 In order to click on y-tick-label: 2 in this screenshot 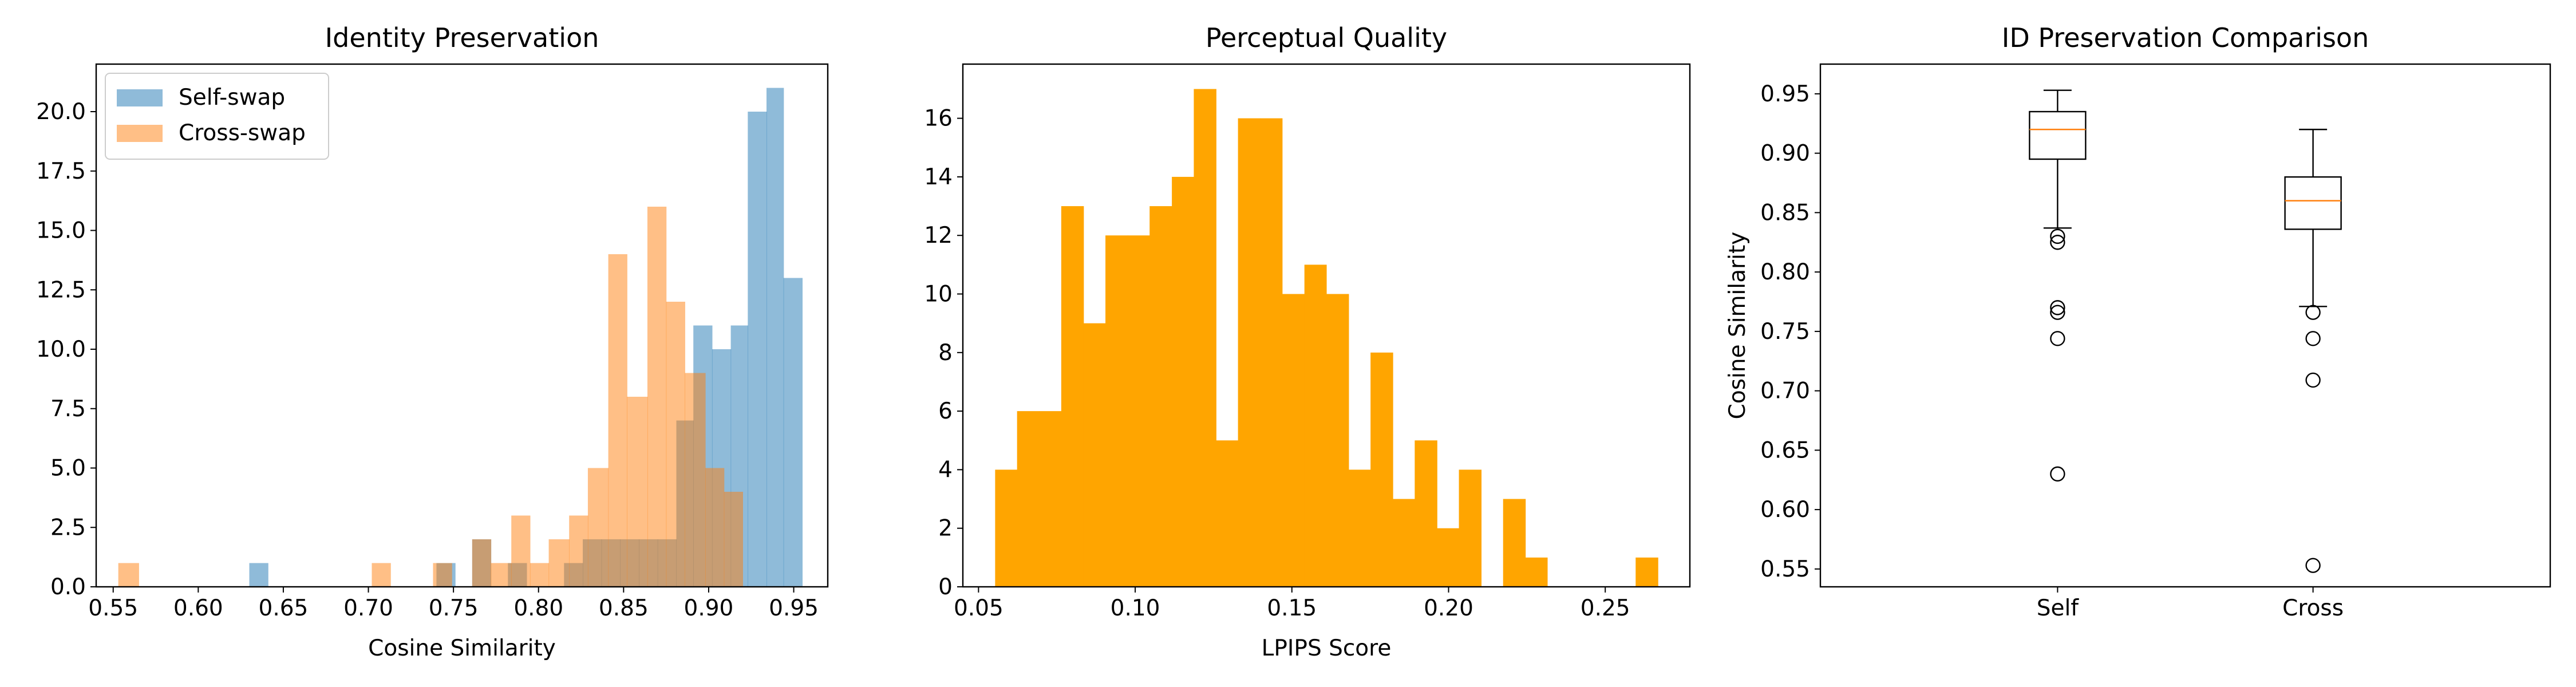, I will do `click(945, 529)`.